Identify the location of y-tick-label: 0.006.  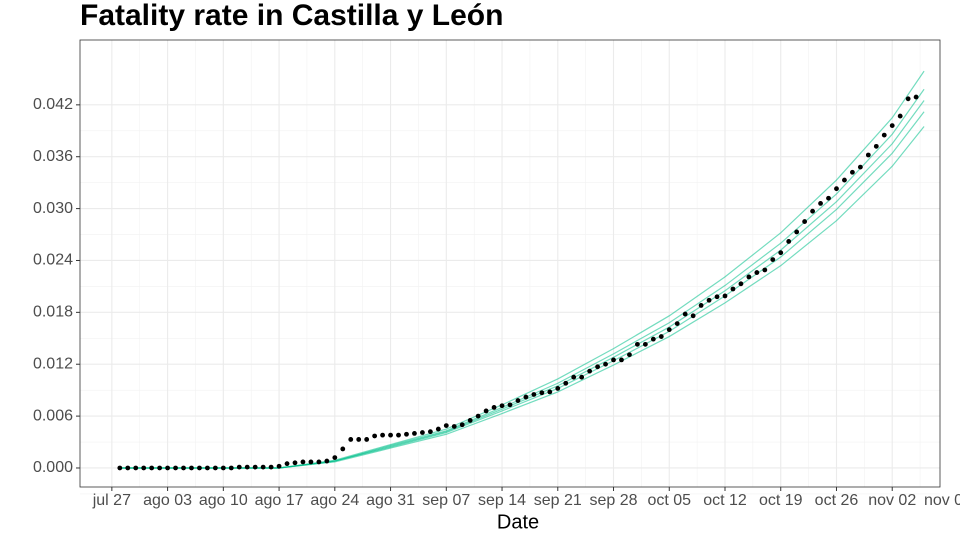
(53, 415).